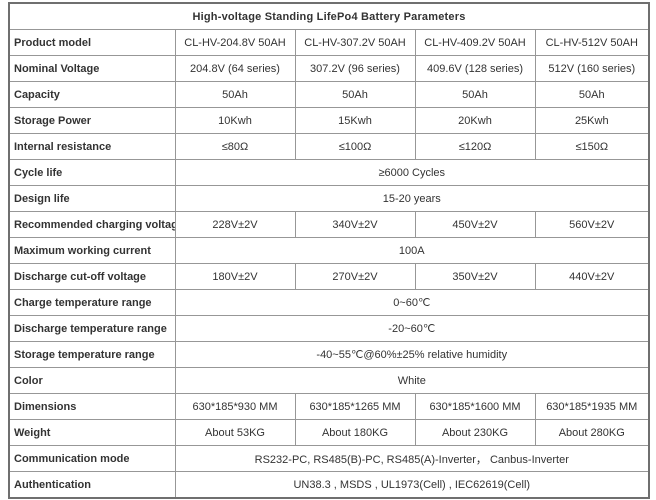  I want to click on cell-value: 10Kwh, so click(235, 120).